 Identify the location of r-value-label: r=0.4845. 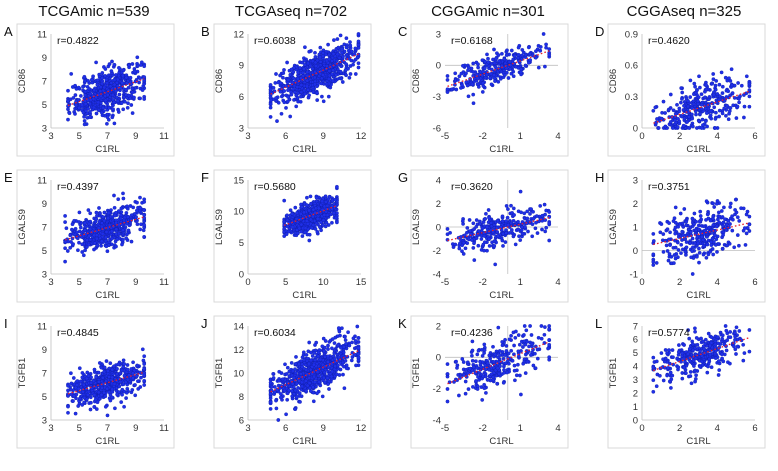
(78, 333).